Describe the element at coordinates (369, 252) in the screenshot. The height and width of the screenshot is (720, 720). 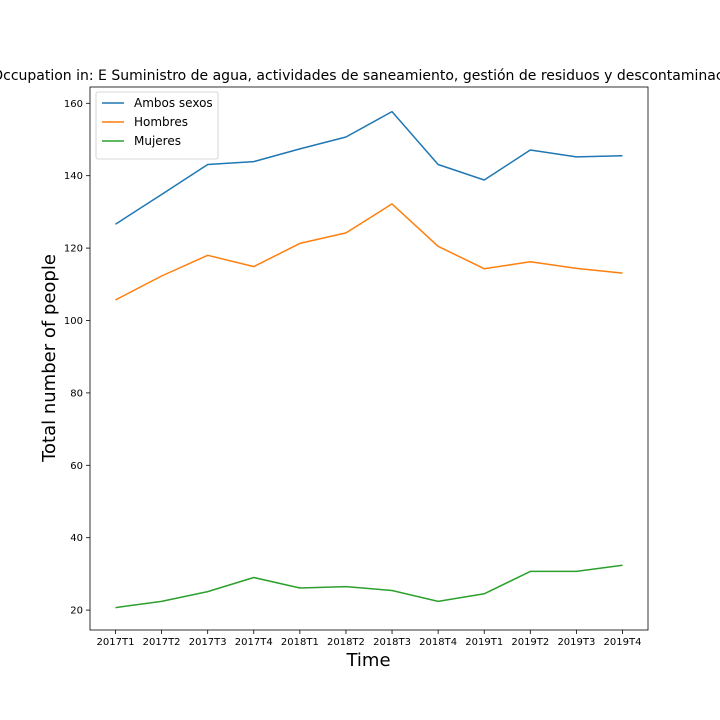
I see `series-line-hombres` at that location.